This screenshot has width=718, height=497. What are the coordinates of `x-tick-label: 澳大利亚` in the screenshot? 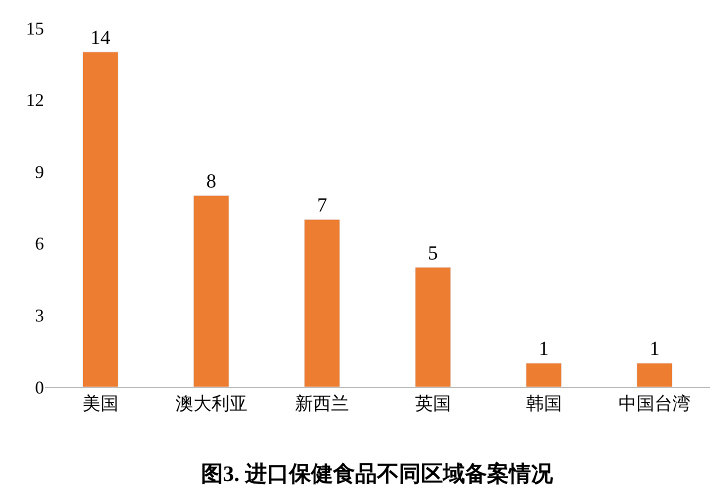 It's located at (211, 404).